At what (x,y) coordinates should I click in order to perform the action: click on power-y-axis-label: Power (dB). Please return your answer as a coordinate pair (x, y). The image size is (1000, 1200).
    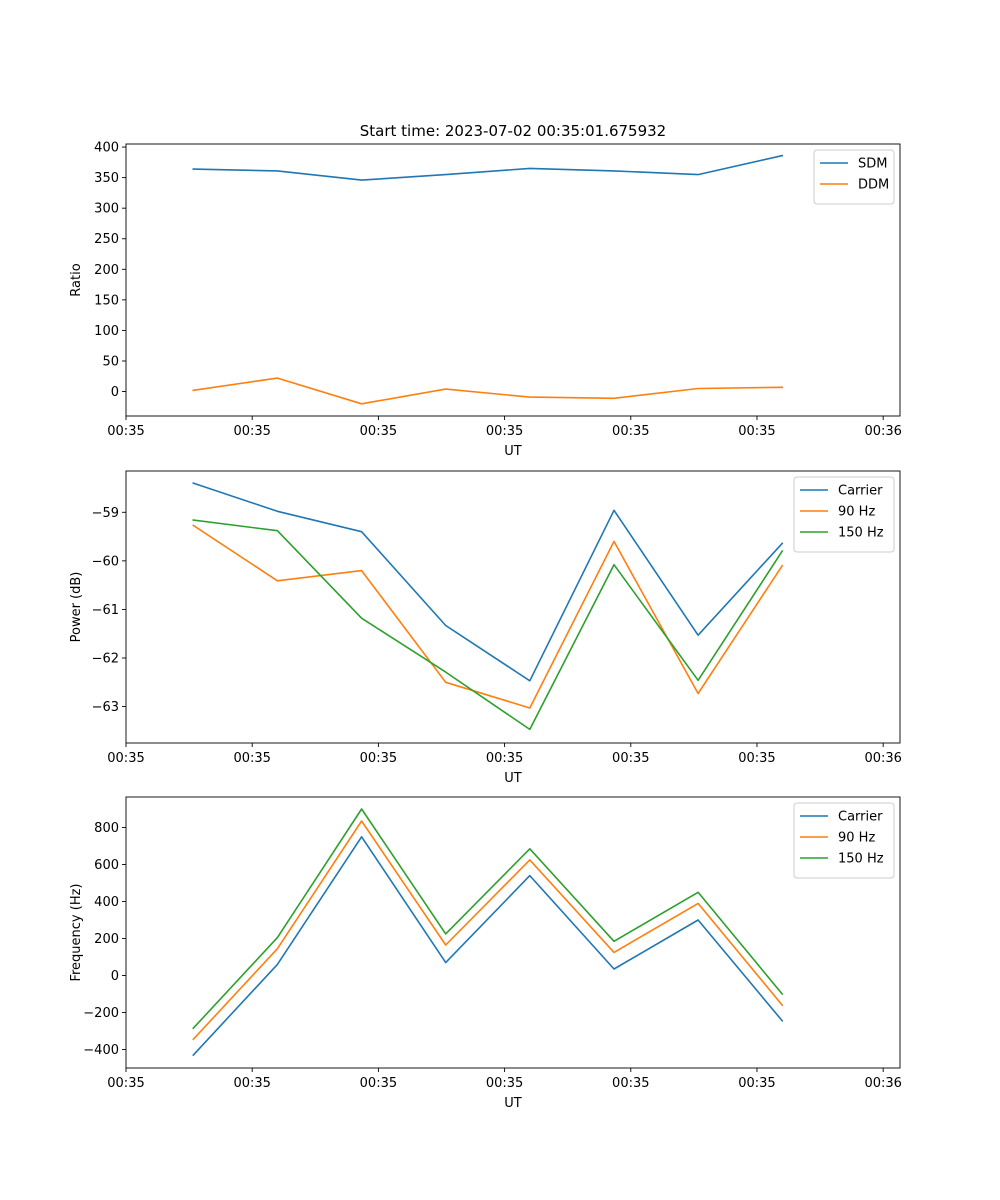
    Looking at the image, I should click on (76, 607).